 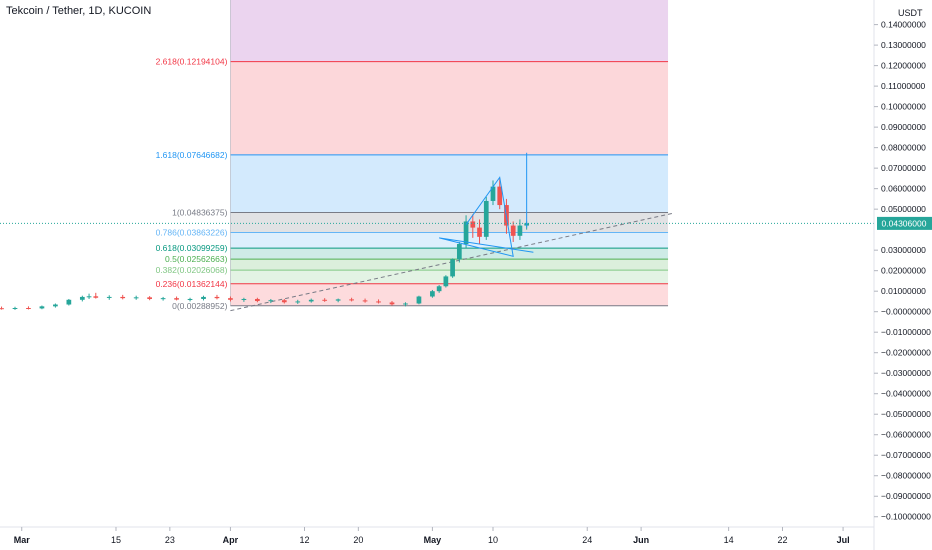 What do you see at coordinates (304, 540) in the screenshot?
I see `x-tick-label: 12` at bounding box center [304, 540].